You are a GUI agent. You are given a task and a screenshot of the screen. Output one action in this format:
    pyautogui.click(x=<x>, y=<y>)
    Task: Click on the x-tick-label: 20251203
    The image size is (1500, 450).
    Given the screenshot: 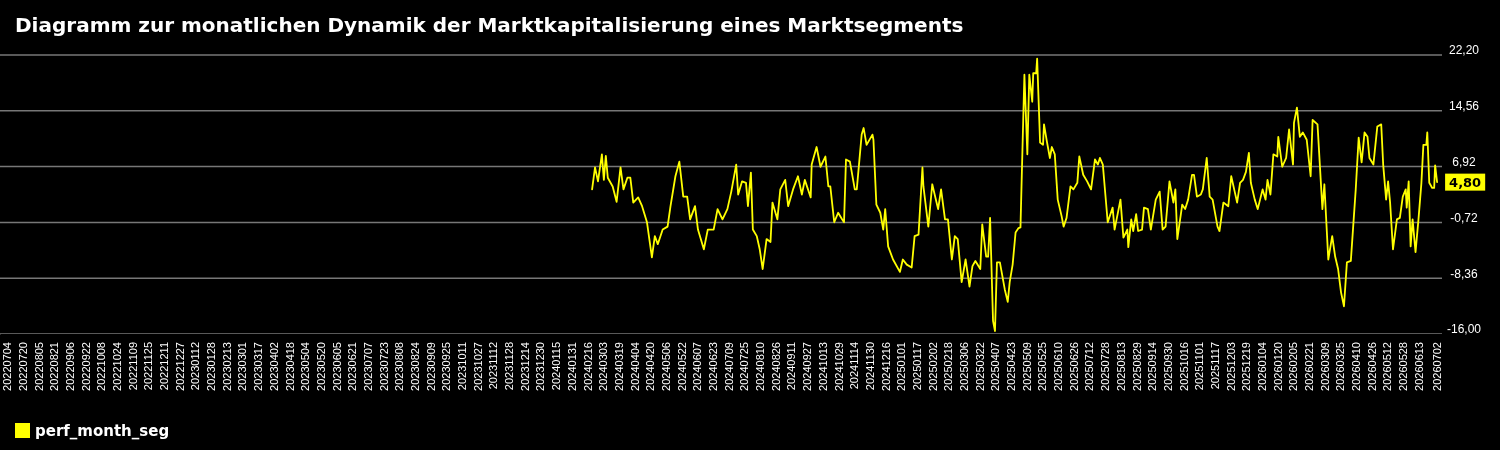 What is the action you would take?
    pyautogui.click(x=1230, y=366)
    